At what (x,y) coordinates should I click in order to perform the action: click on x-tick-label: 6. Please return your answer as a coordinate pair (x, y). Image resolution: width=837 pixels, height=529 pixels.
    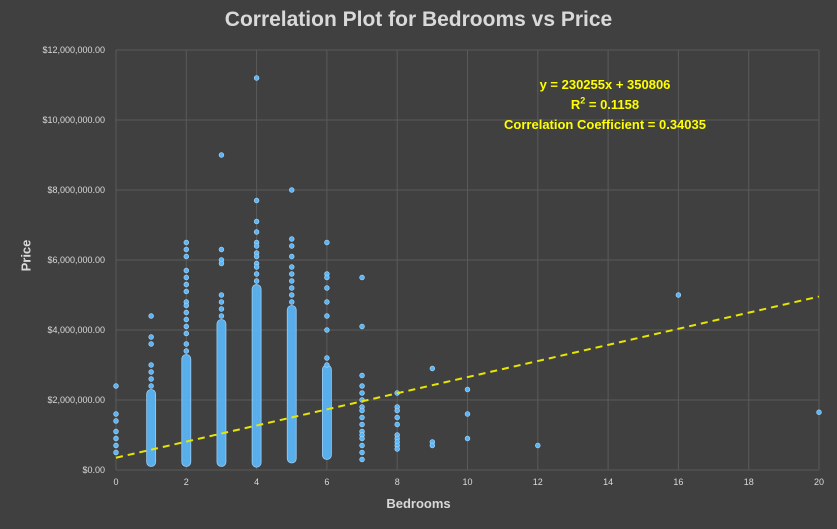
    Looking at the image, I should click on (326, 482).